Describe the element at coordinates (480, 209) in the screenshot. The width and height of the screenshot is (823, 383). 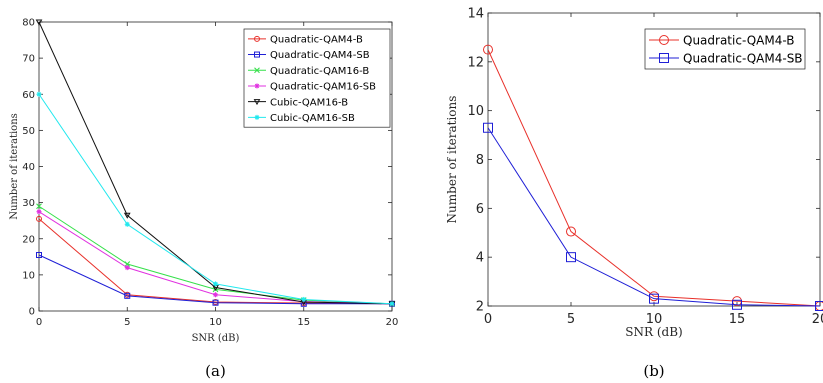
I see `y-tick-label: 6` at that location.